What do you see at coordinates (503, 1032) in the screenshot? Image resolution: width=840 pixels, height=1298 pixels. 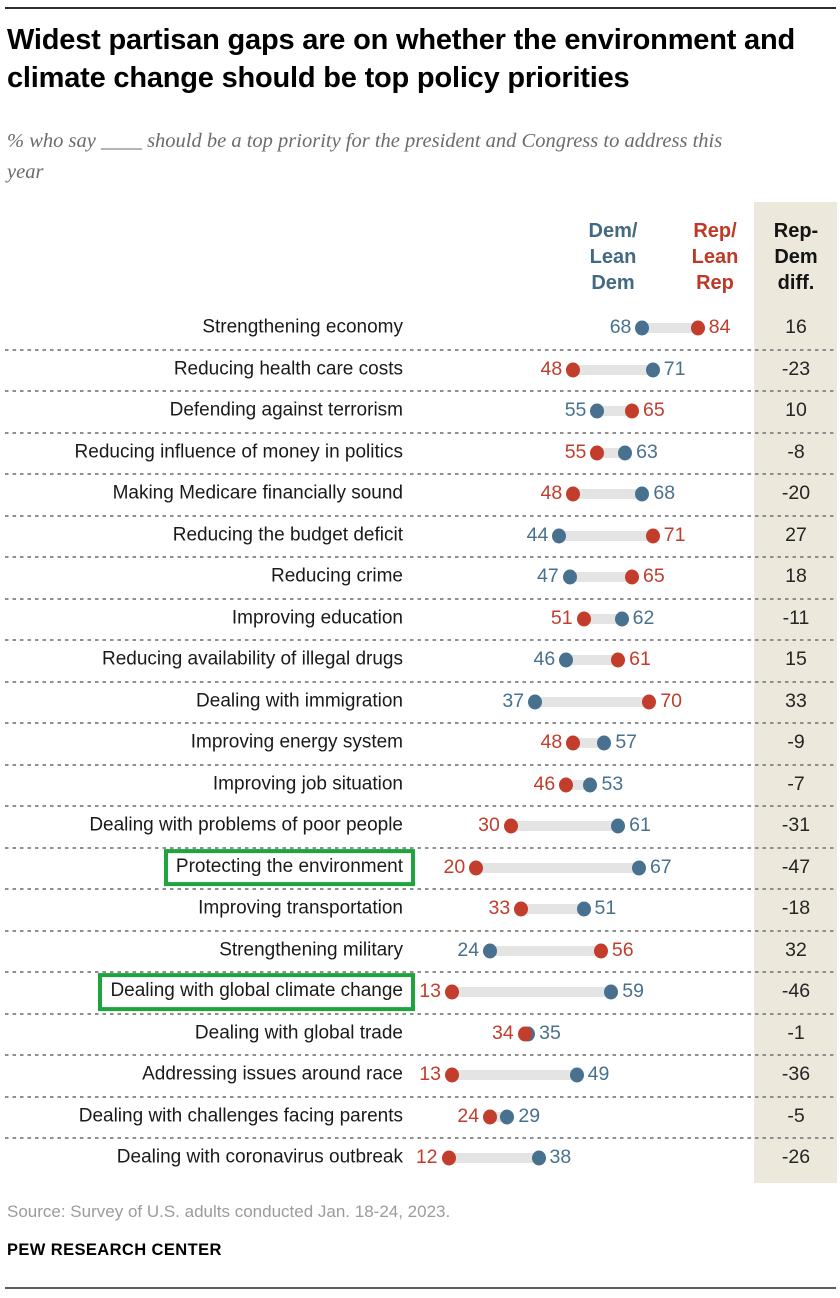 I see `rep-value: 34` at bounding box center [503, 1032].